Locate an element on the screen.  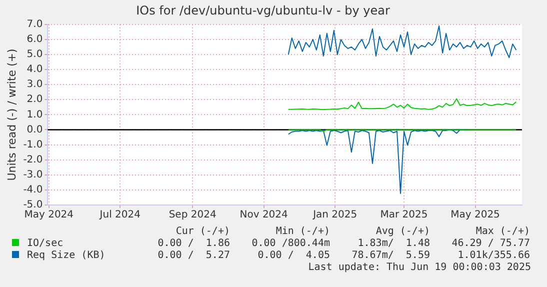
x-tick-label: Jul 2024 is located at coordinates (119, 215).